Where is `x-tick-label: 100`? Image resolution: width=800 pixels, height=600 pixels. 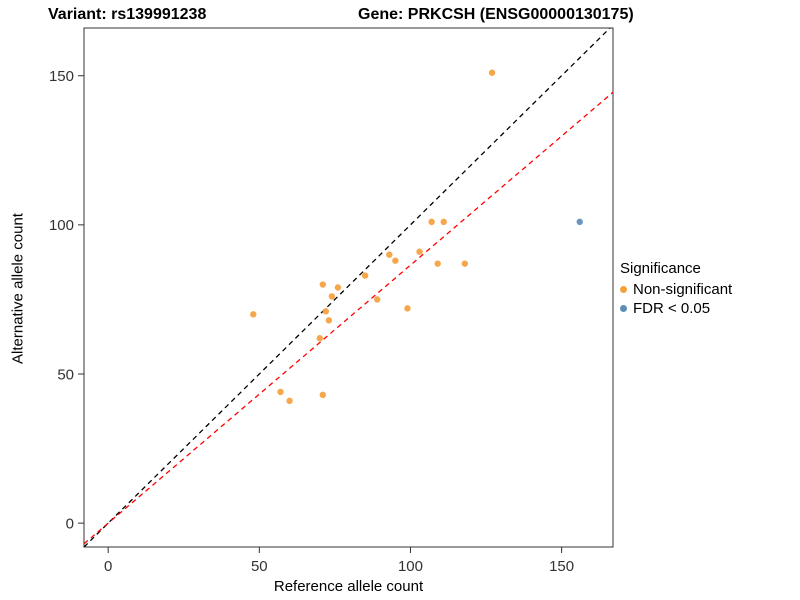 x-tick-label: 100 is located at coordinates (410, 566).